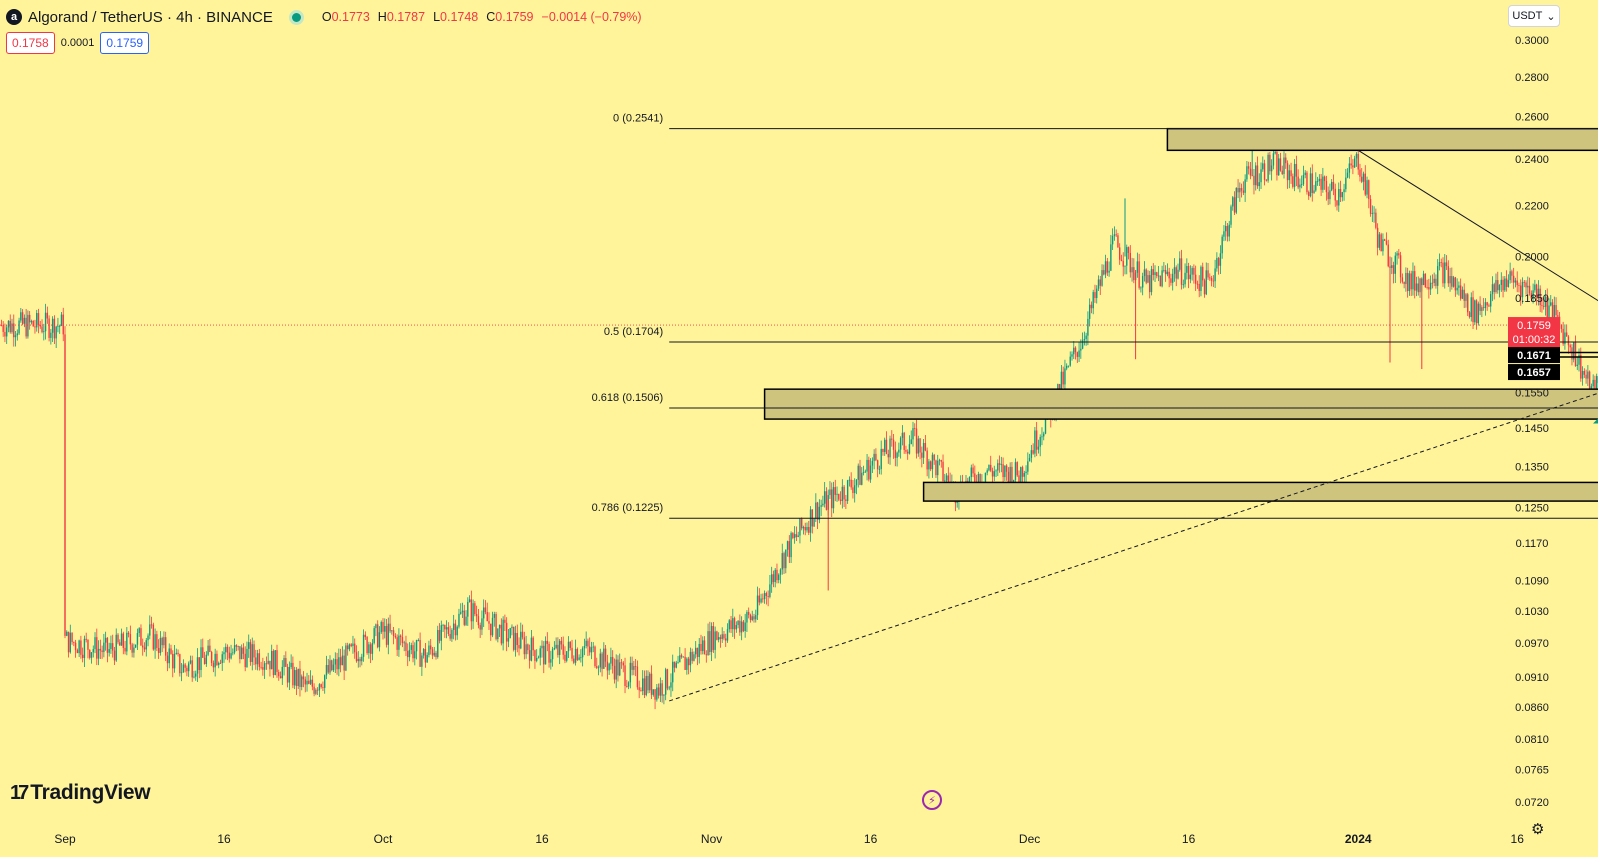 The width and height of the screenshot is (1598, 857). What do you see at coordinates (1534, 355) in the screenshot?
I see `level-badge` at bounding box center [1534, 355].